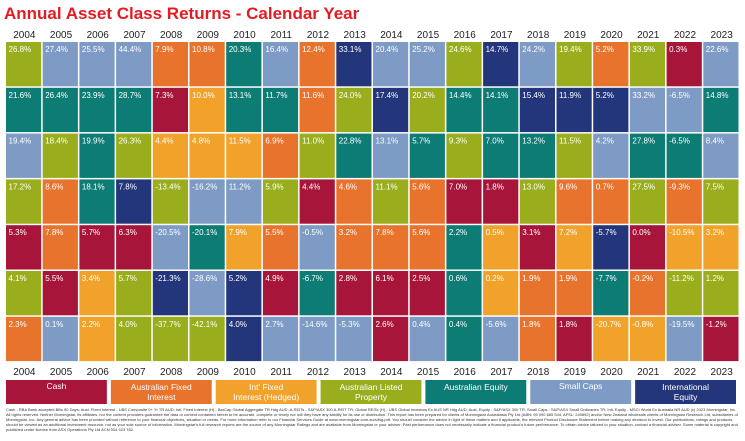  I want to click on return-value: 8.6%, so click(54, 186).